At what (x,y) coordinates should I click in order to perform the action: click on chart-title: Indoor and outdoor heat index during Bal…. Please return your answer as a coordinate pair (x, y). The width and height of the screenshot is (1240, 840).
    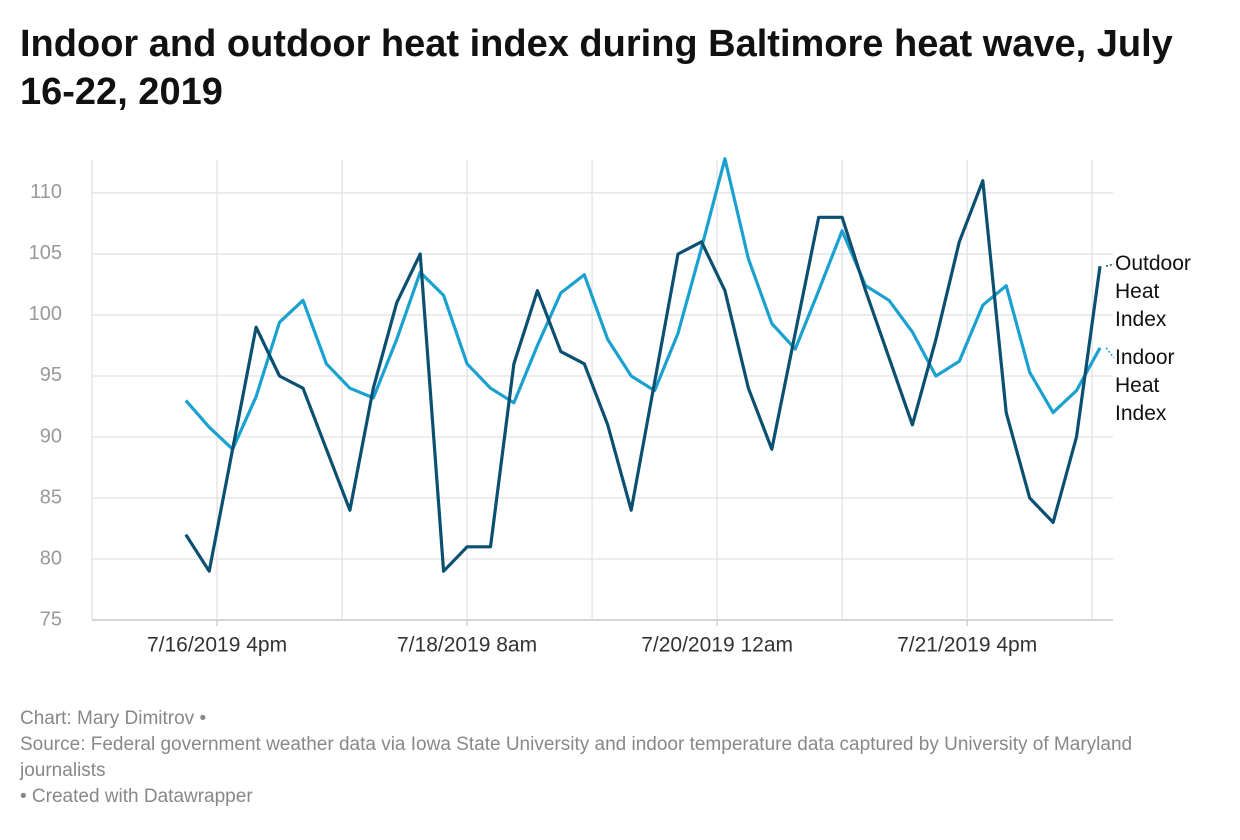
    Looking at the image, I should click on (596, 68).